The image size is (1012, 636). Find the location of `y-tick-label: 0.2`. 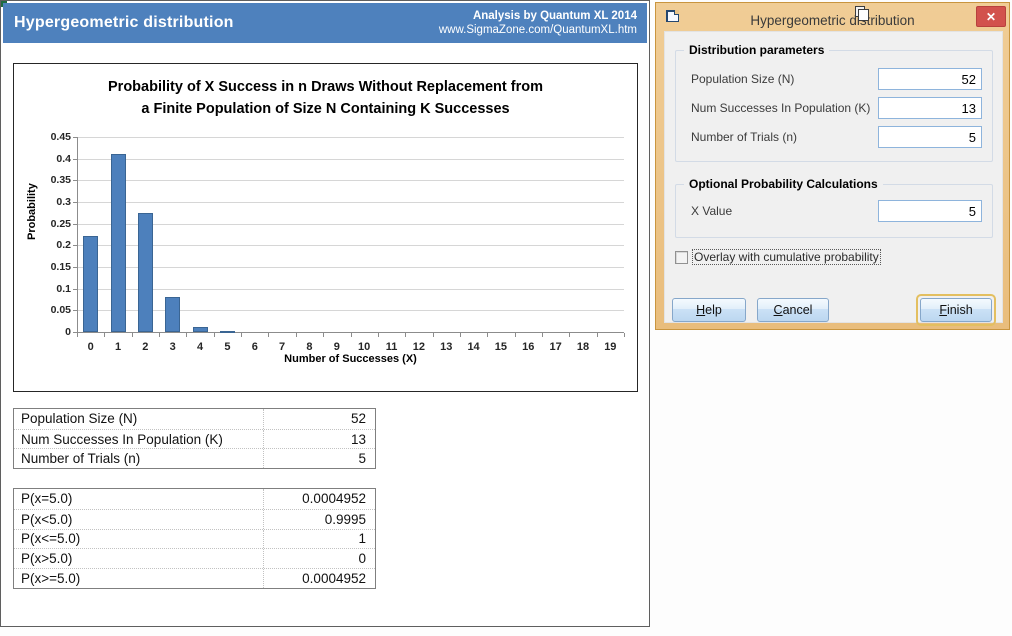

y-tick-label: 0.2 is located at coordinates (63, 245).